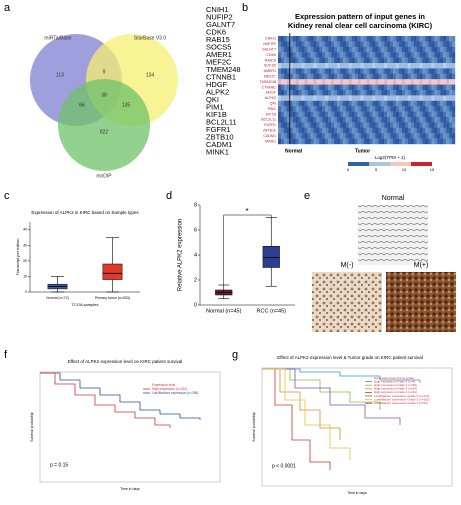 The image size is (461, 505). Describe the element at coordinates (216, 114) in the screenshot. I see `gene-name: KIF1B` at that location.